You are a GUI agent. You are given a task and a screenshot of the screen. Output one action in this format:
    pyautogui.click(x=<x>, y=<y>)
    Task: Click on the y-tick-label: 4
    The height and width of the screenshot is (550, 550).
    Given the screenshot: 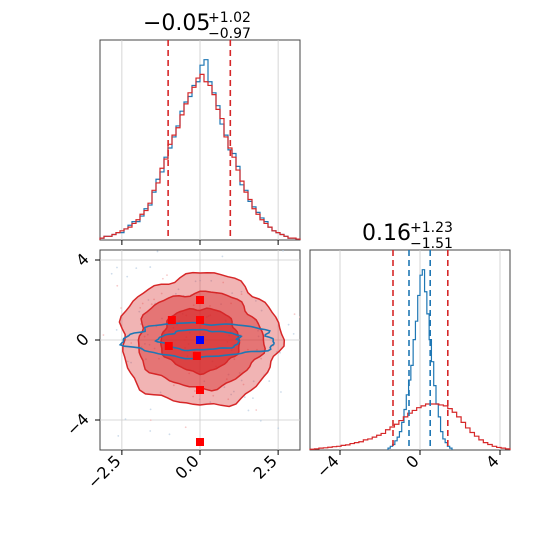 What is the action you would take?
    pyautogui.click(x=82, y=259)
    